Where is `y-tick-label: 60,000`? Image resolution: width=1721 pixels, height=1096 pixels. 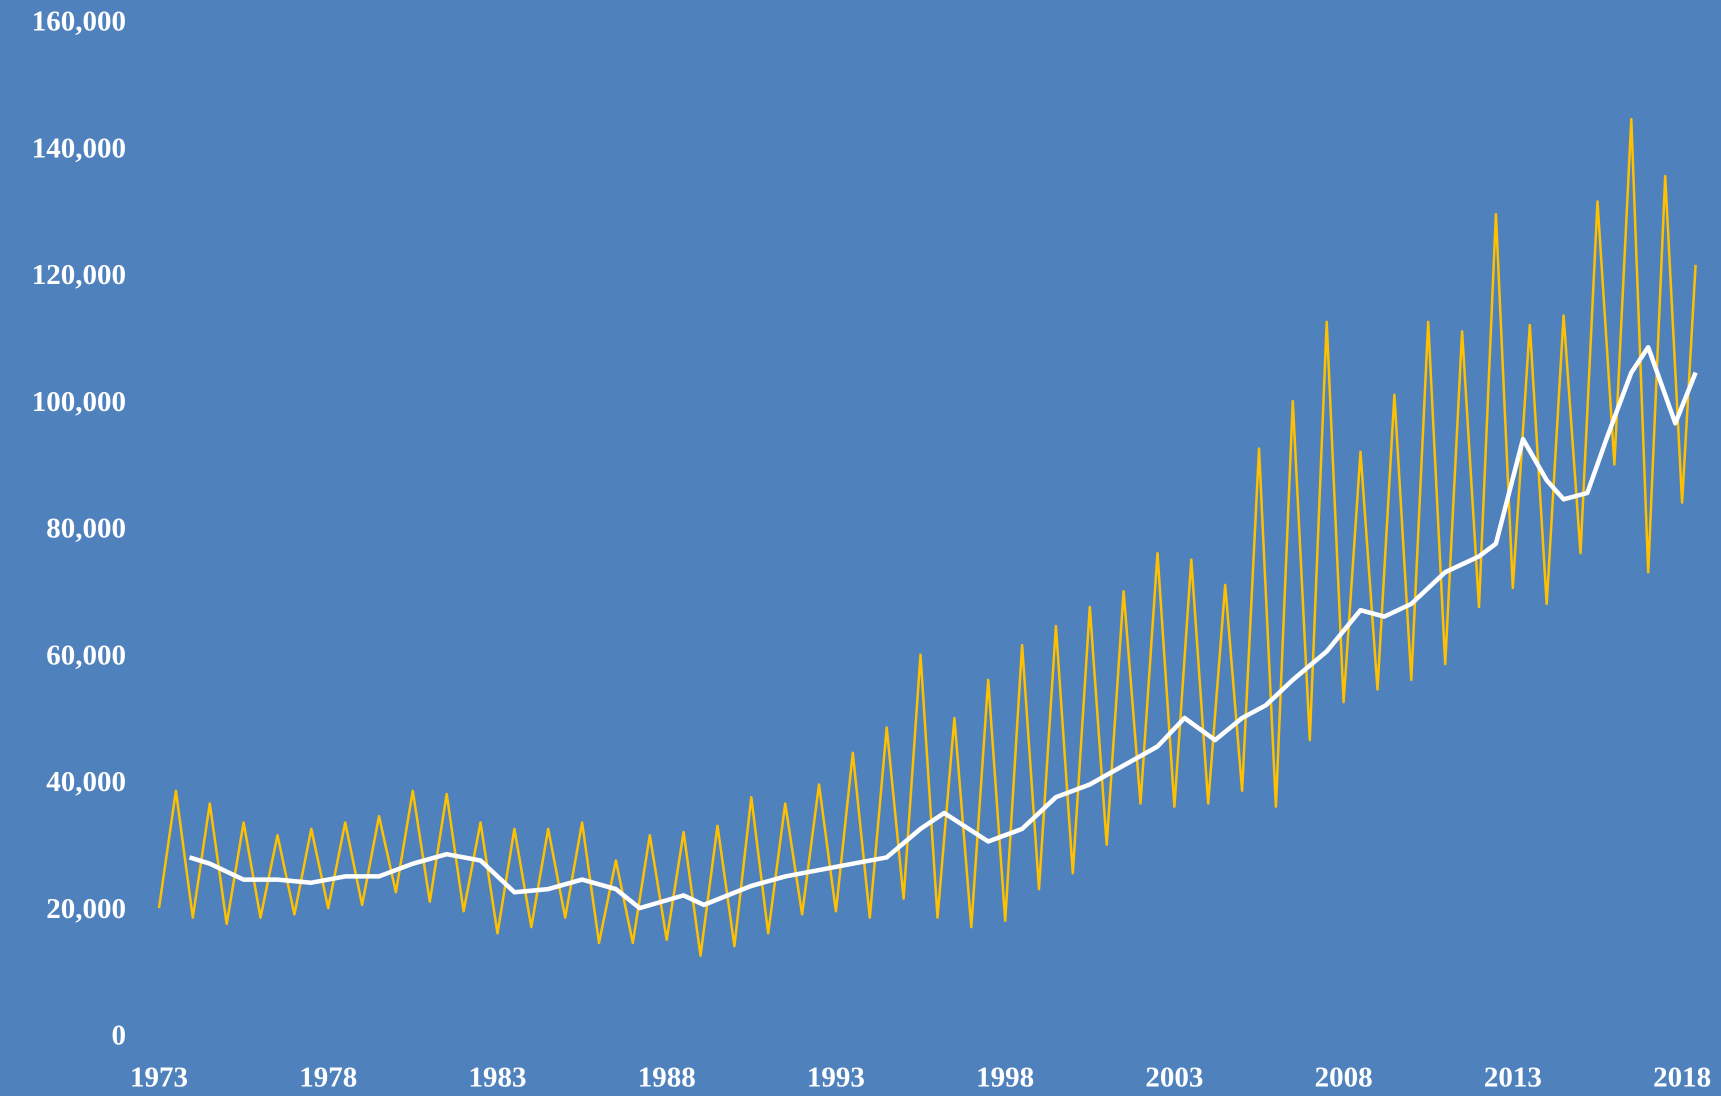 y-tick-label: 60,000 is located at coordinates (86, 655).